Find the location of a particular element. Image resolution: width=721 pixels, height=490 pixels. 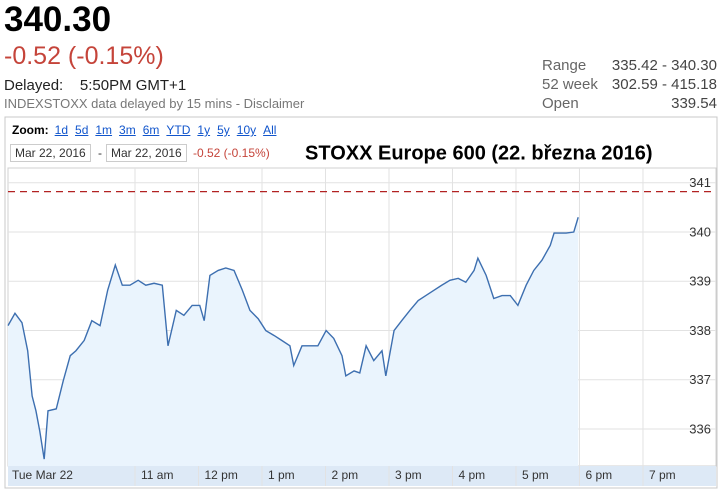

zoom-link: YTD is located at coordinates (178, 130).